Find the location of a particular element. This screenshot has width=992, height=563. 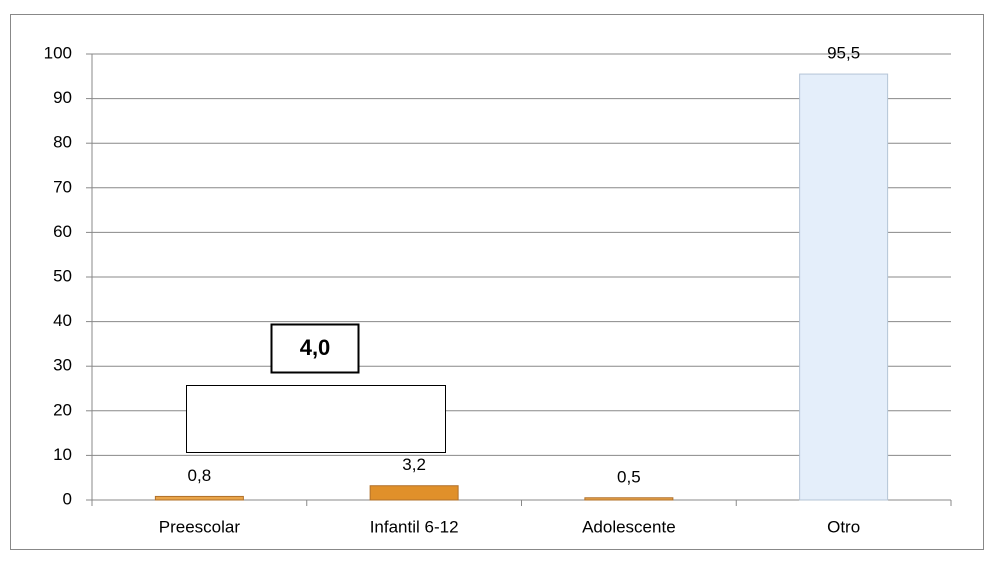

y-tick-label: 90 is located at coordinates (62, 97).